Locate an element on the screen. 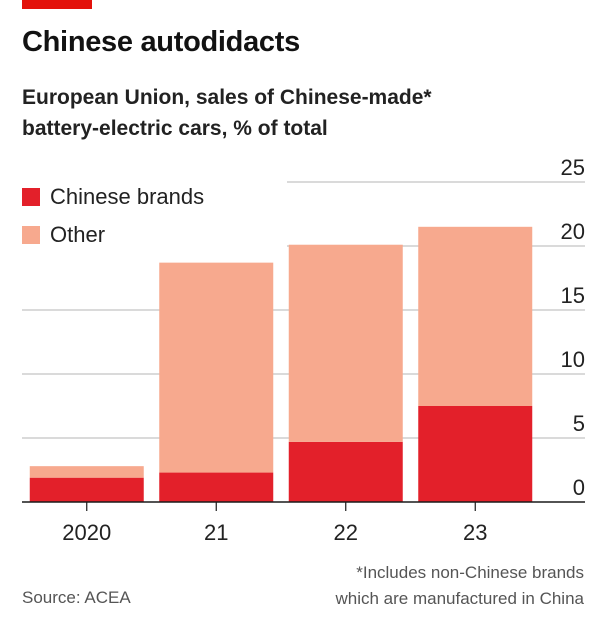  x-tick-label: 21 is located at coordinates (216, 532).